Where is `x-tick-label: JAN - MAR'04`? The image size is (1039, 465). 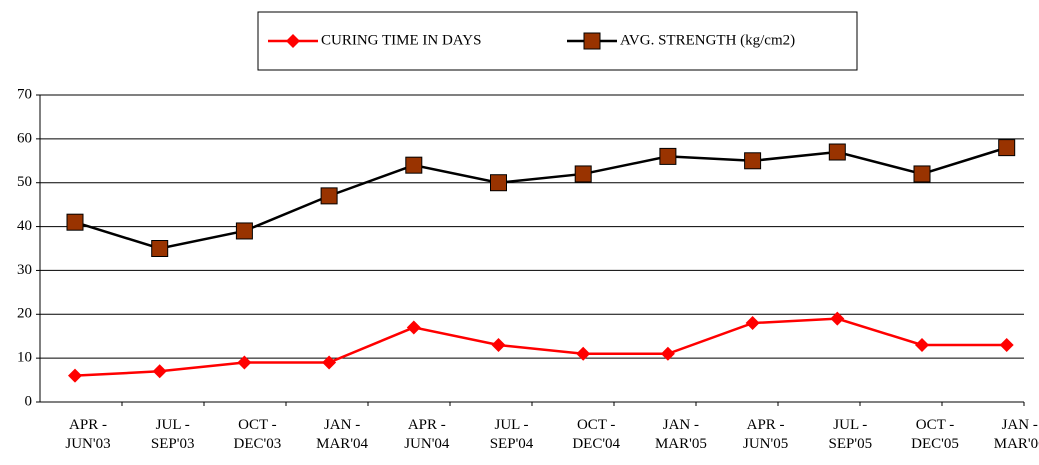 x-tick-label: JAN - MAR'04 is located at coordinates (342, 434).